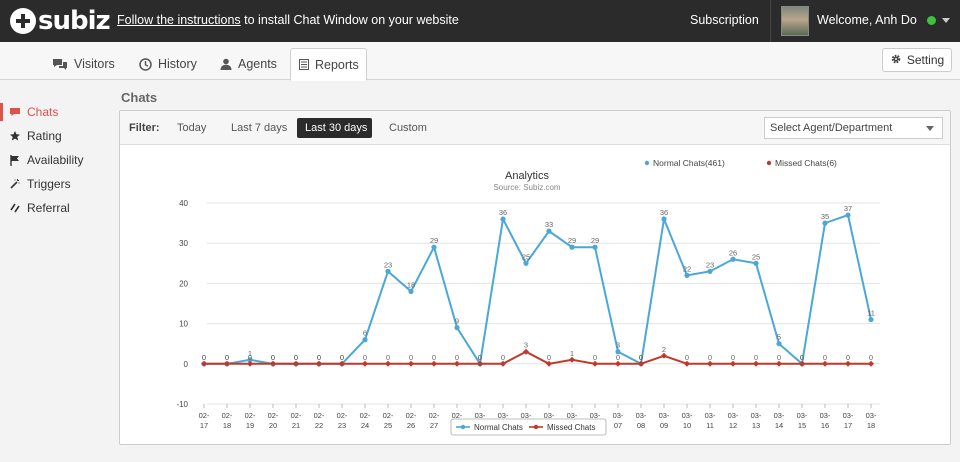 The width and height of the screenshot is (960, 462). What do you see at coordinates (526, 187) in the screenshot?
I see `chart-subtitle: Source: Subiz.com` at bounding box center [526, 187].